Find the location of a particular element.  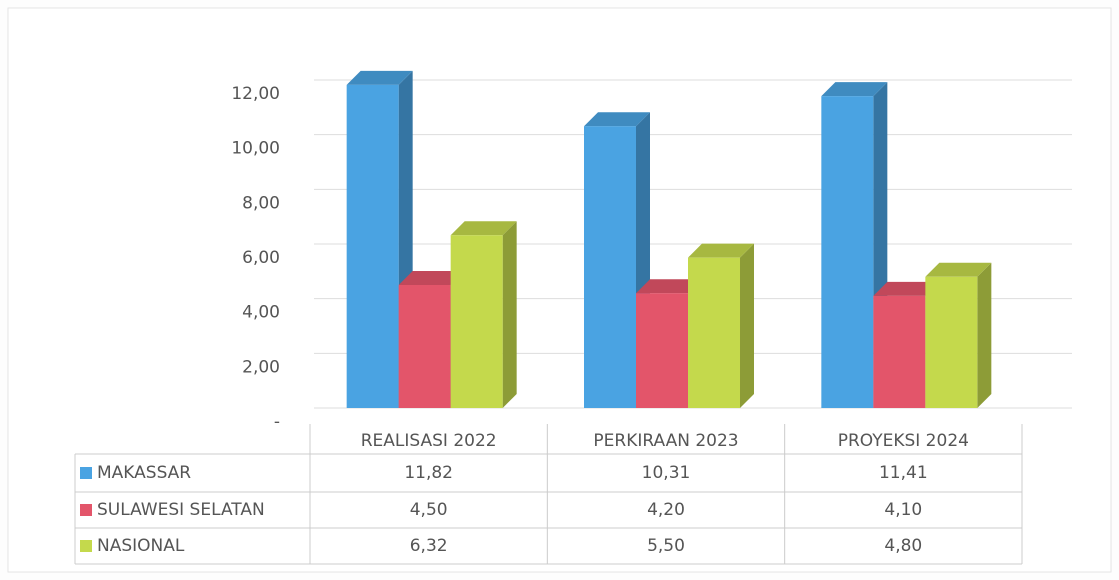

x-tick-label: PERKIRAAN 2023 is located at coordinates (665, 441).